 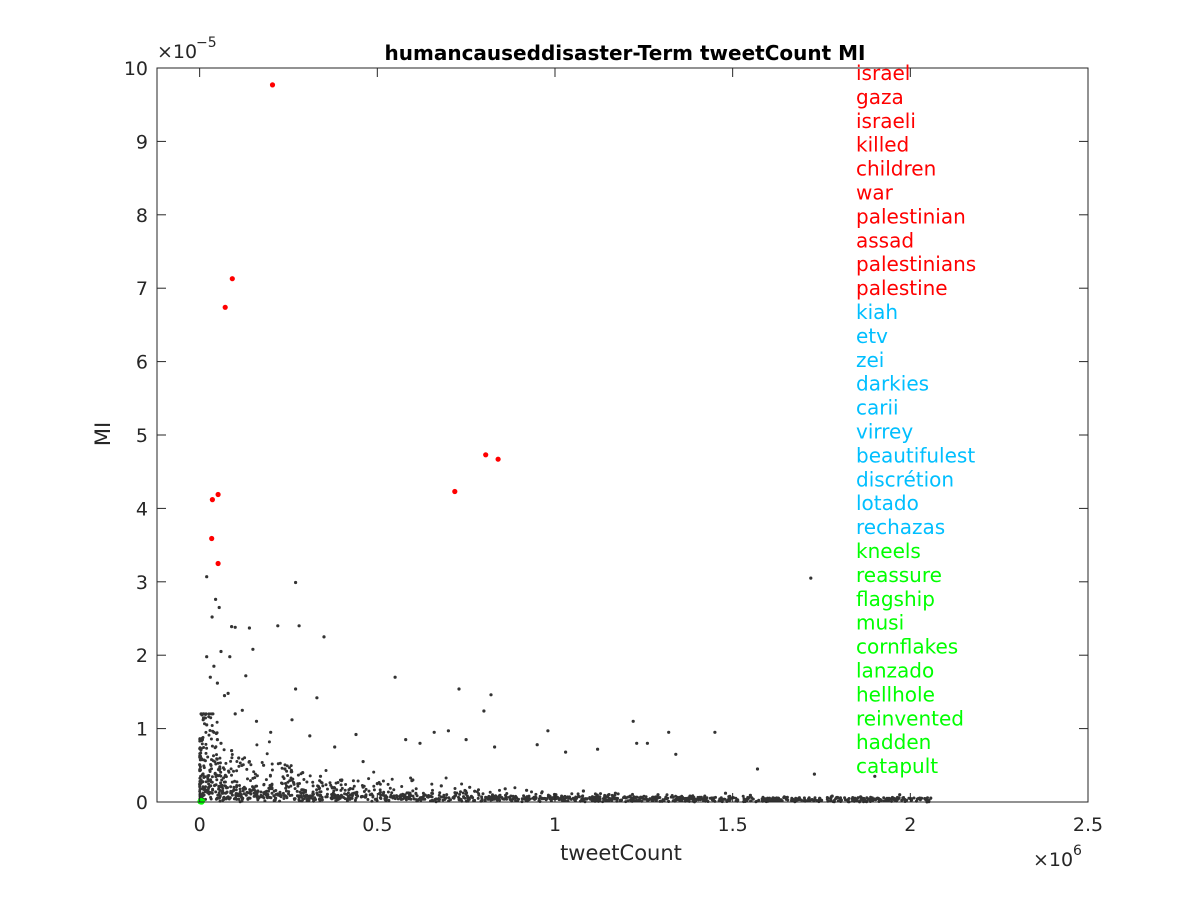 What do you see at coordinates (895, 694) in the screenshot?
I see `term-label-low: hellhole` at bounding box center [895, 694].